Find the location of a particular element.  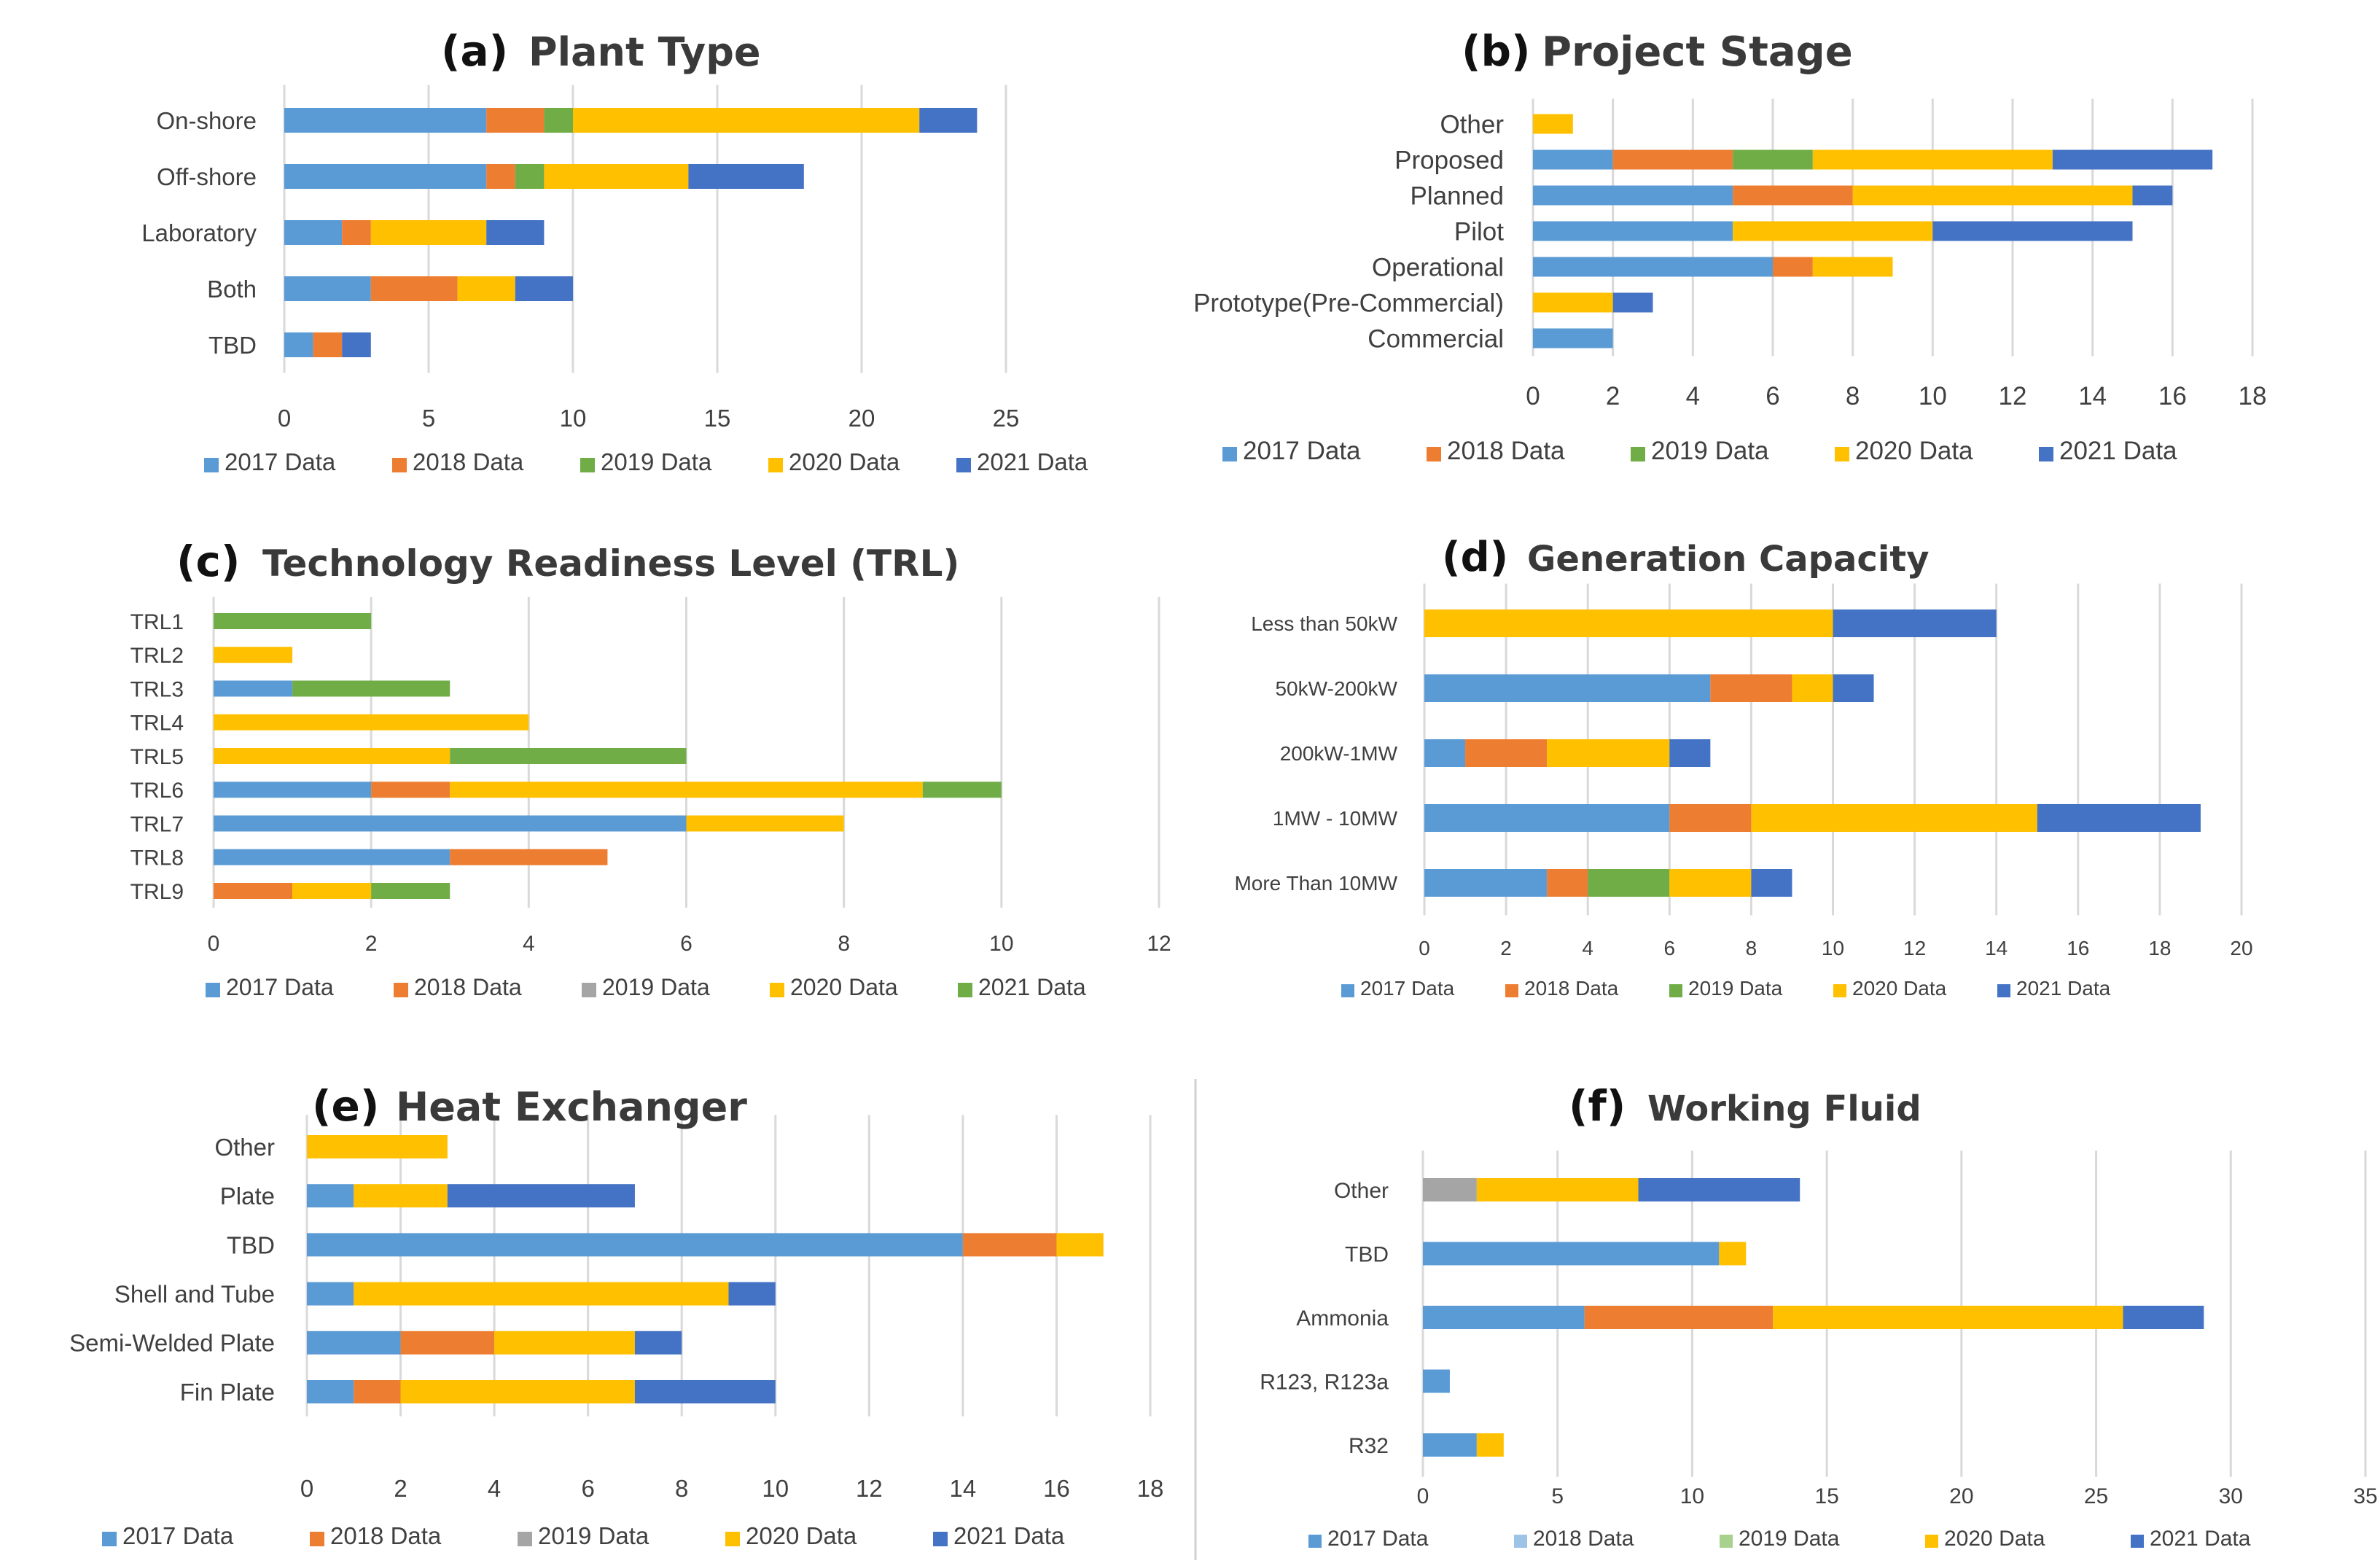

x-tick-label: 18 is located at coordinates (2253, 396).